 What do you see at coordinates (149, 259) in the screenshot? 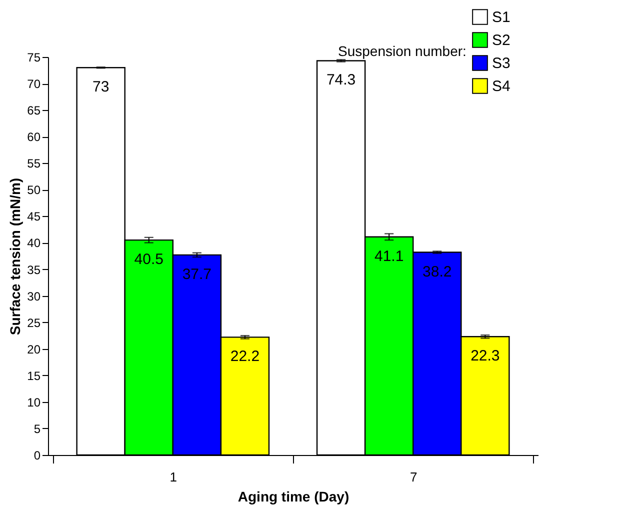
I see `data-label: 40.5` at bounding box center [149, 259].